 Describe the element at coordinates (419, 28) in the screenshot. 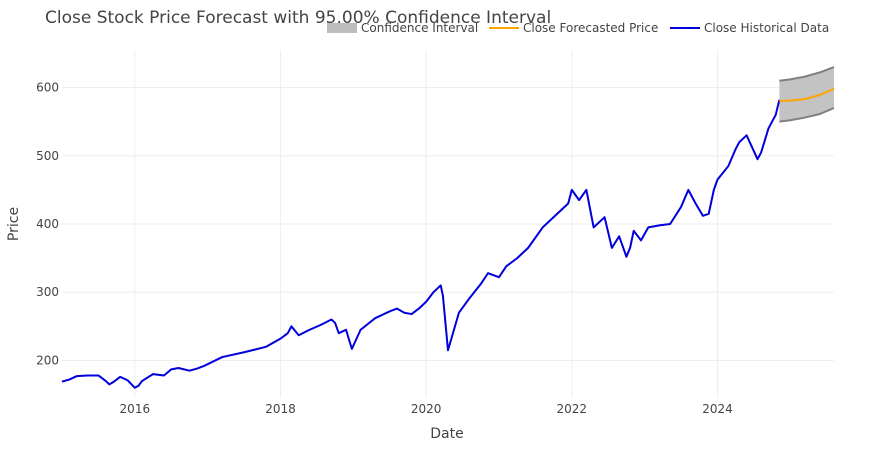

I see `legend-label-confidence-interval: Confidence Interval` at that location.